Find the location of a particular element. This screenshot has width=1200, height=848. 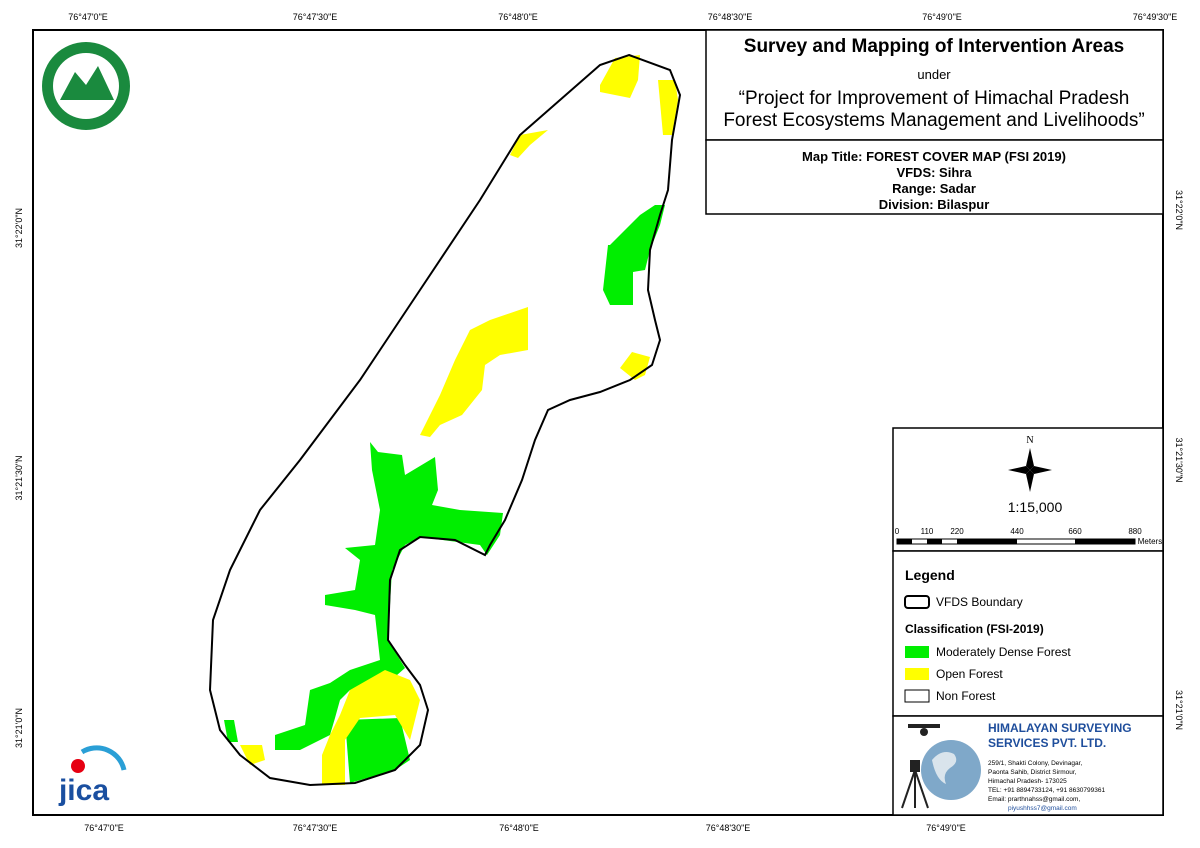

scale-labels: 0 110 220 440 660 880 Meters is located at coordinates (1028, 536).